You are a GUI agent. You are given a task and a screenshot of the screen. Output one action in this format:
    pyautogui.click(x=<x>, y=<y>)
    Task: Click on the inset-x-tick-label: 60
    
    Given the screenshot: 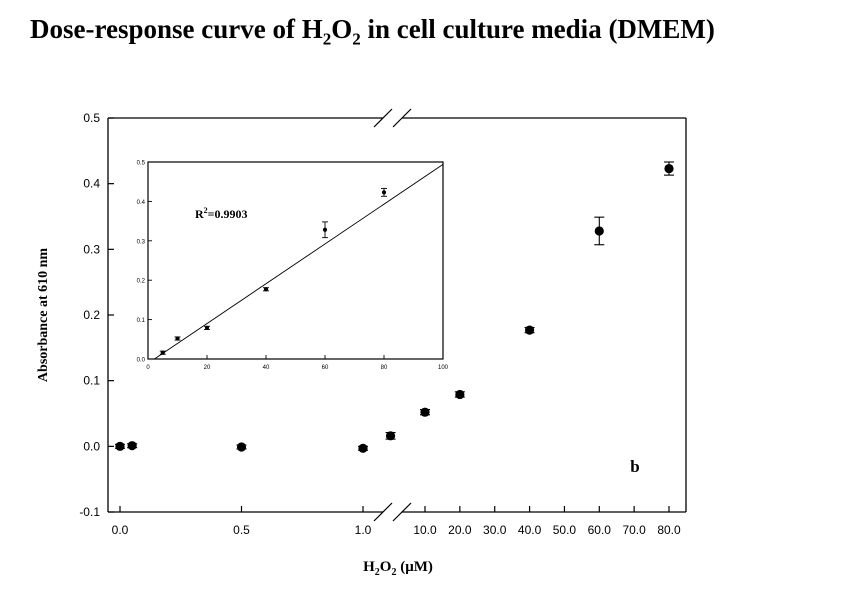 What is the action you would take?
    pyautogui.click(x=325, y=368)
    